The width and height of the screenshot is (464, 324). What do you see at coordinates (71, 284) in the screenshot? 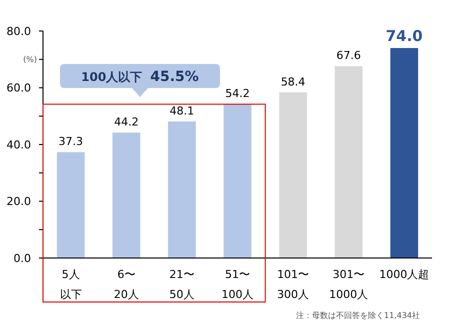
I see `x-tick-label: 5人以下` at bounding box center [71, 284].